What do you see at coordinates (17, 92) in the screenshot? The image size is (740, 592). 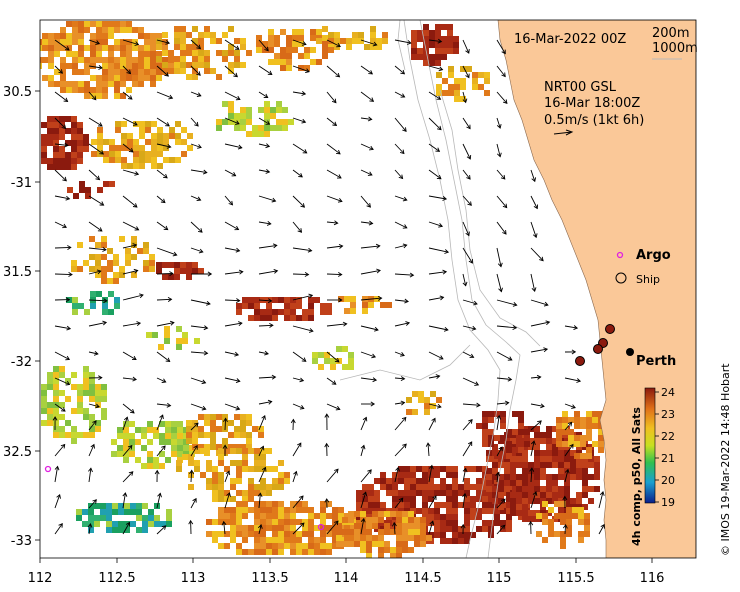 I see `y-tick-label: 30.5` at bounding box center [17, 92].